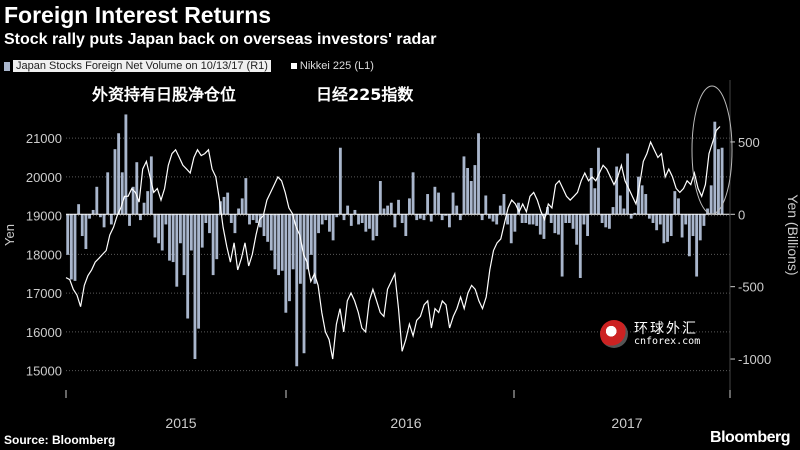 Image resolution: width=800 pixels, height=450 pixels. What do you see at coordinates (398, 410) in the screenshot?
I see `x-axis-ticks: 2015 2016 2017` at bounding box center [398, 410].